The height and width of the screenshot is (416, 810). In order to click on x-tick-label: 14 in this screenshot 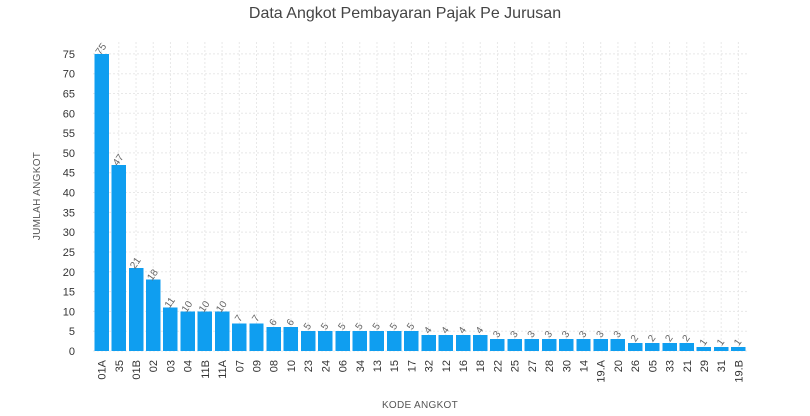, I will do `click(585, 366)`.